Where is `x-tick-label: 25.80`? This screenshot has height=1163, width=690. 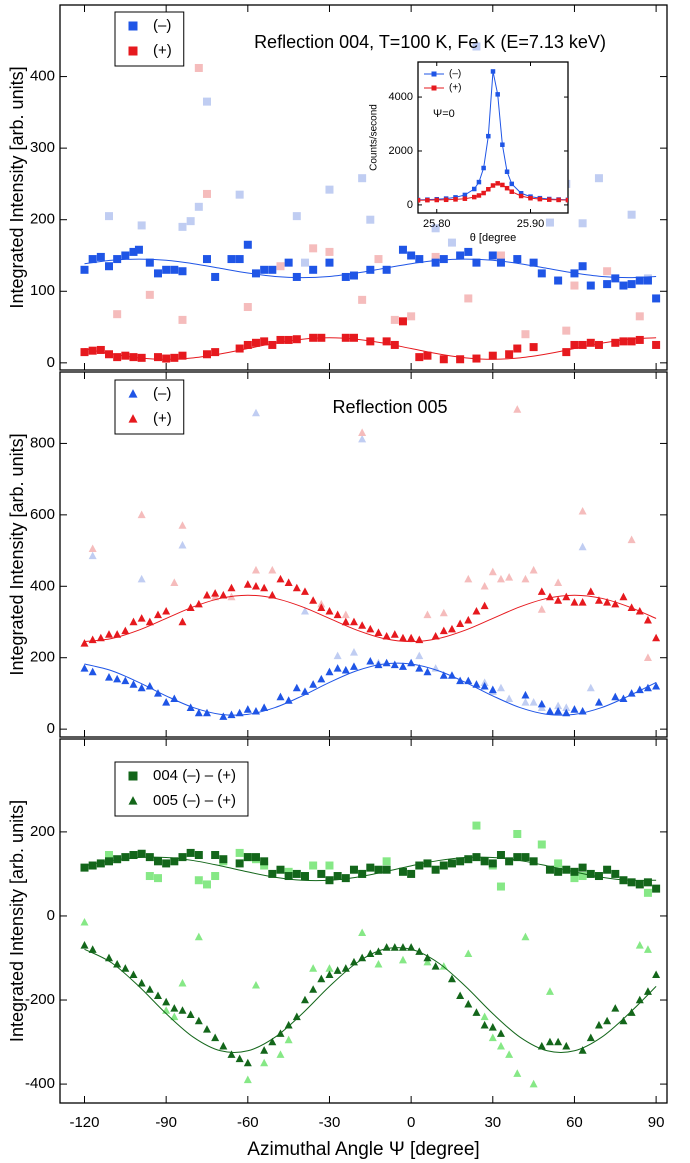
x-tick-label: 25.80 is located at coordinates (437, 224).